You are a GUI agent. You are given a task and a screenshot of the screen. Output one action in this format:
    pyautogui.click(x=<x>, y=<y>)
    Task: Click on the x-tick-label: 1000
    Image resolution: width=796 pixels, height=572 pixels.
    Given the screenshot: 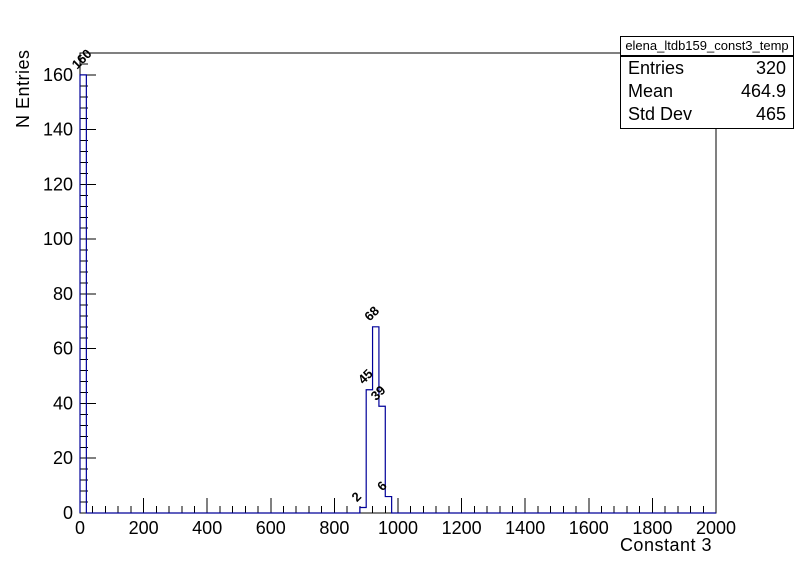 What is the action you would take?
    pyautogui.click(x=398, y=528)
    